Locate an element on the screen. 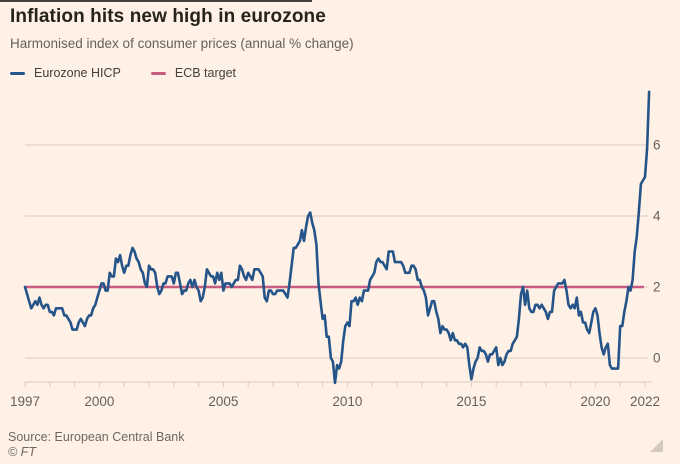 The image size is (680, 464). x-axis-label: 2020 is located at coordinates (595, 401).